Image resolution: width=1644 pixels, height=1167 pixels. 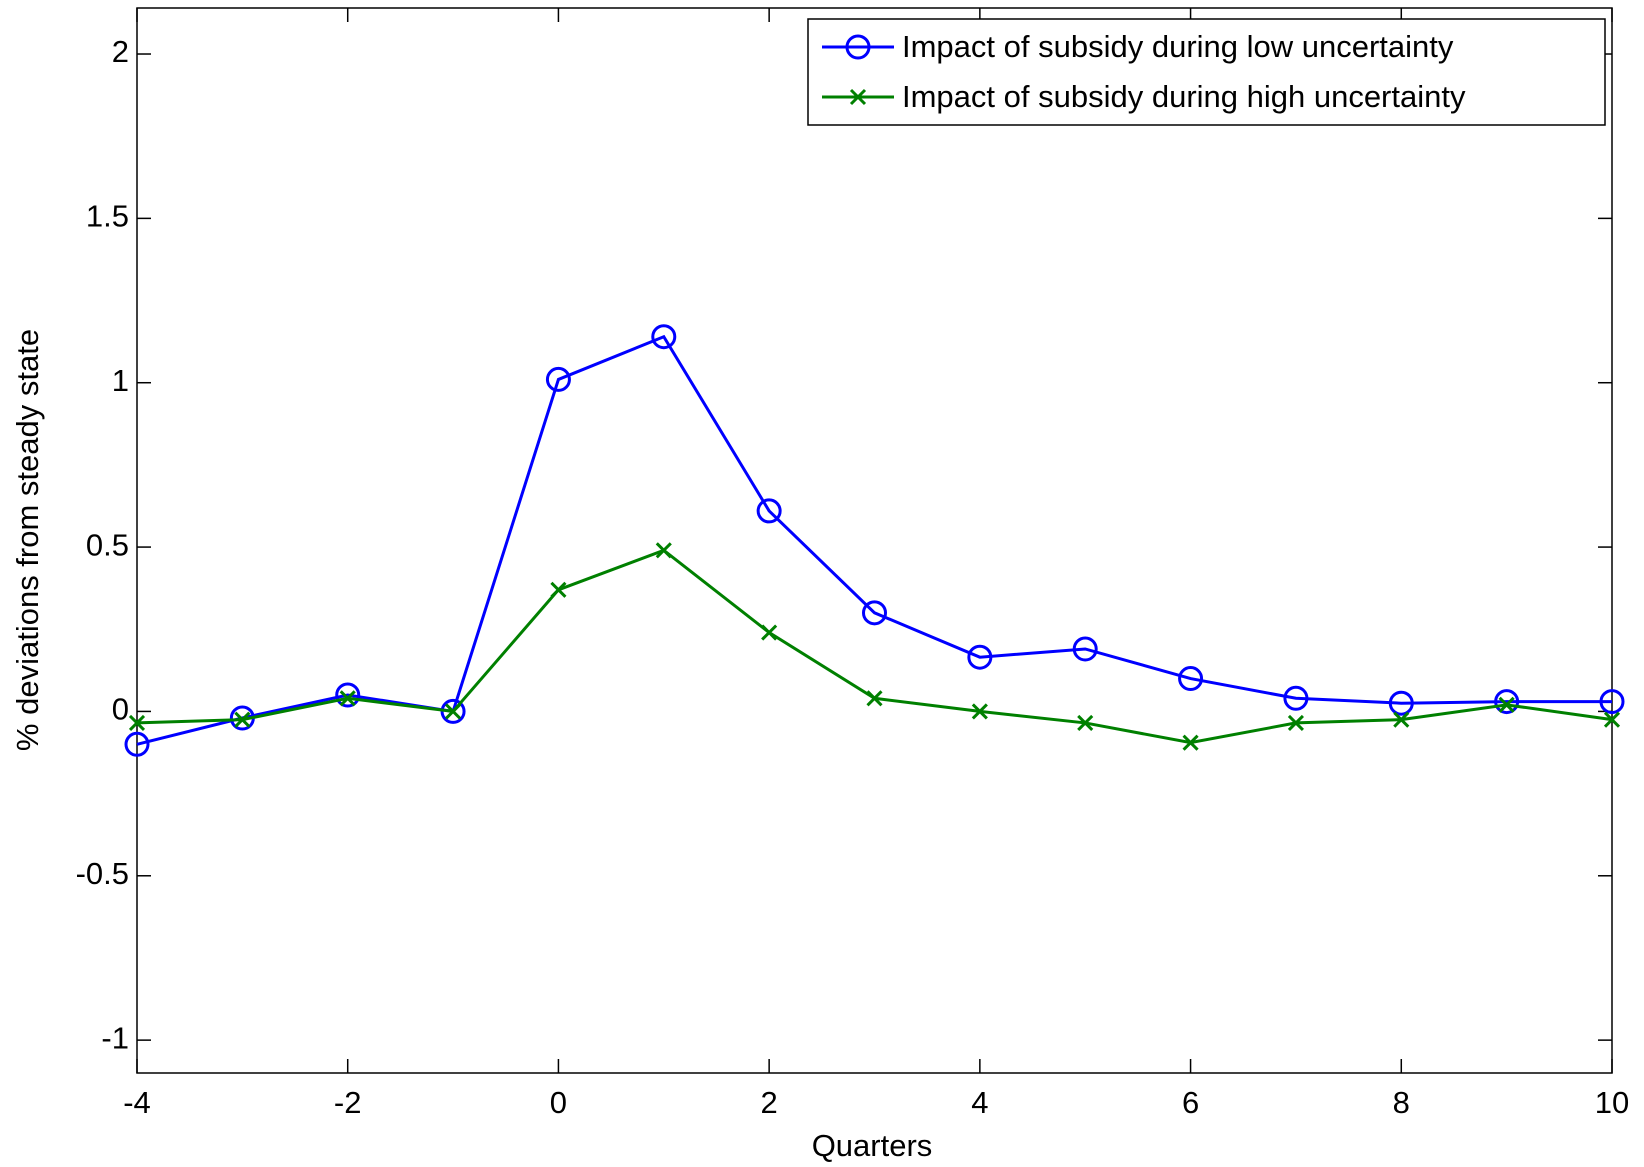 What do you see at coordinates (1401, 1102) in the screenshot?
I see `x-tick-label: 8` at bounding box center [1401, 1102].